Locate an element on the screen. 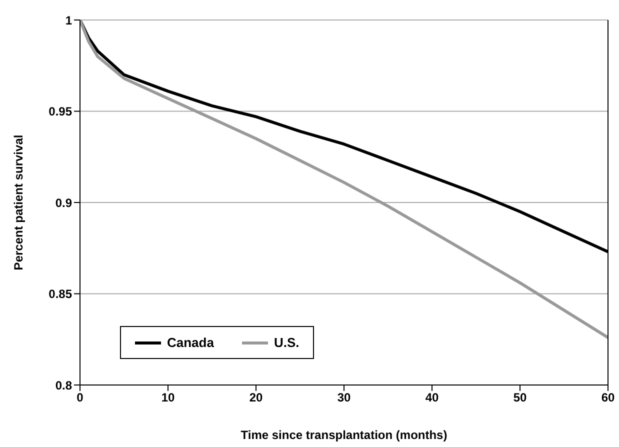  x-tick-label: 0 is located at coordinates (80, 397).